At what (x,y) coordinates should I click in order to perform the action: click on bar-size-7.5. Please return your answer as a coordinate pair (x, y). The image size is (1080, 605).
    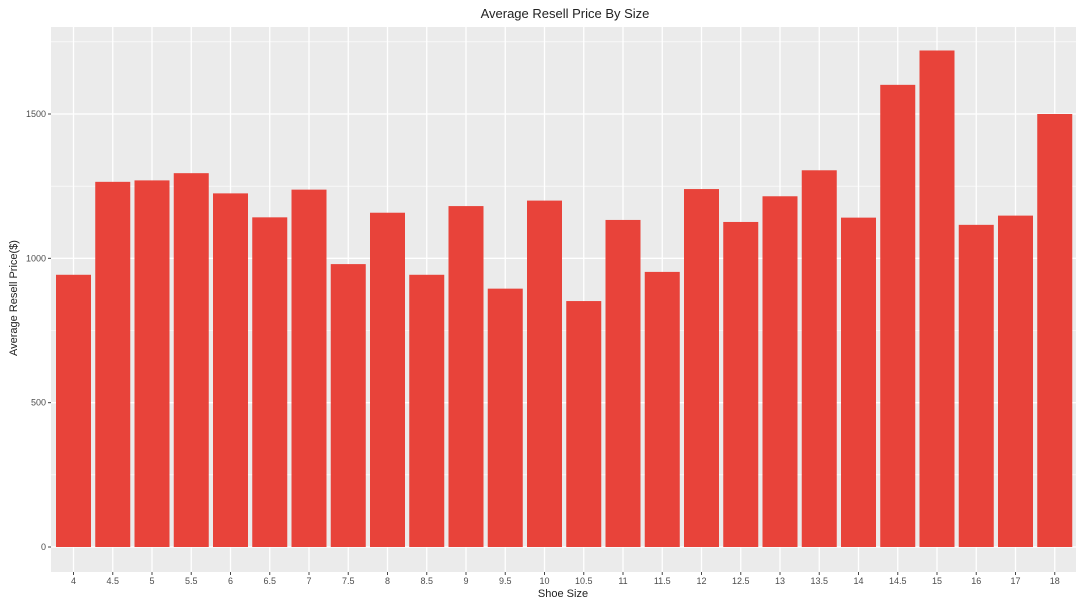
    Looking at the image, I should click on (348, 405).